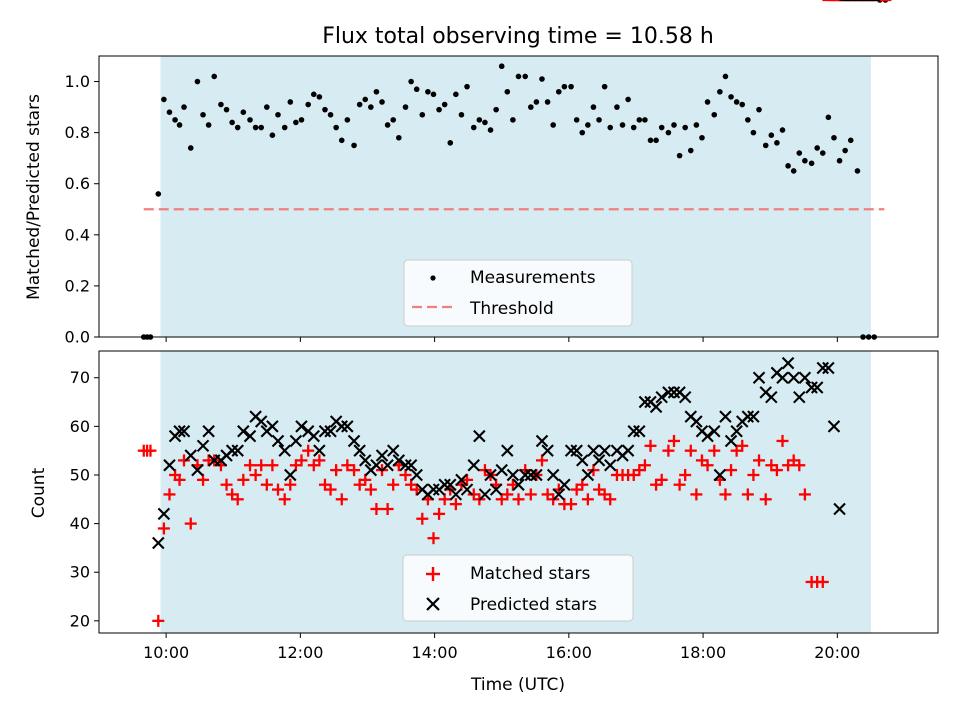 The width and height of the screenshot is (960, 720). I want to click on top-legend: Measurements Threshold, so click(518, 293).